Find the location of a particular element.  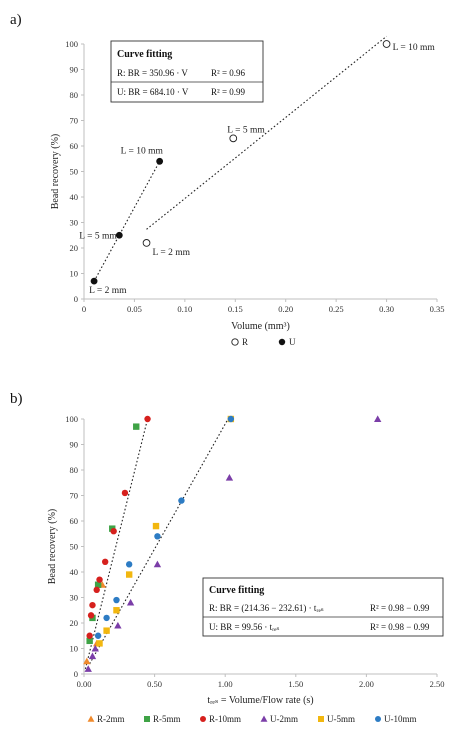

panel-b-legend-marker-r-10mm is located at coordinates (203, 719).